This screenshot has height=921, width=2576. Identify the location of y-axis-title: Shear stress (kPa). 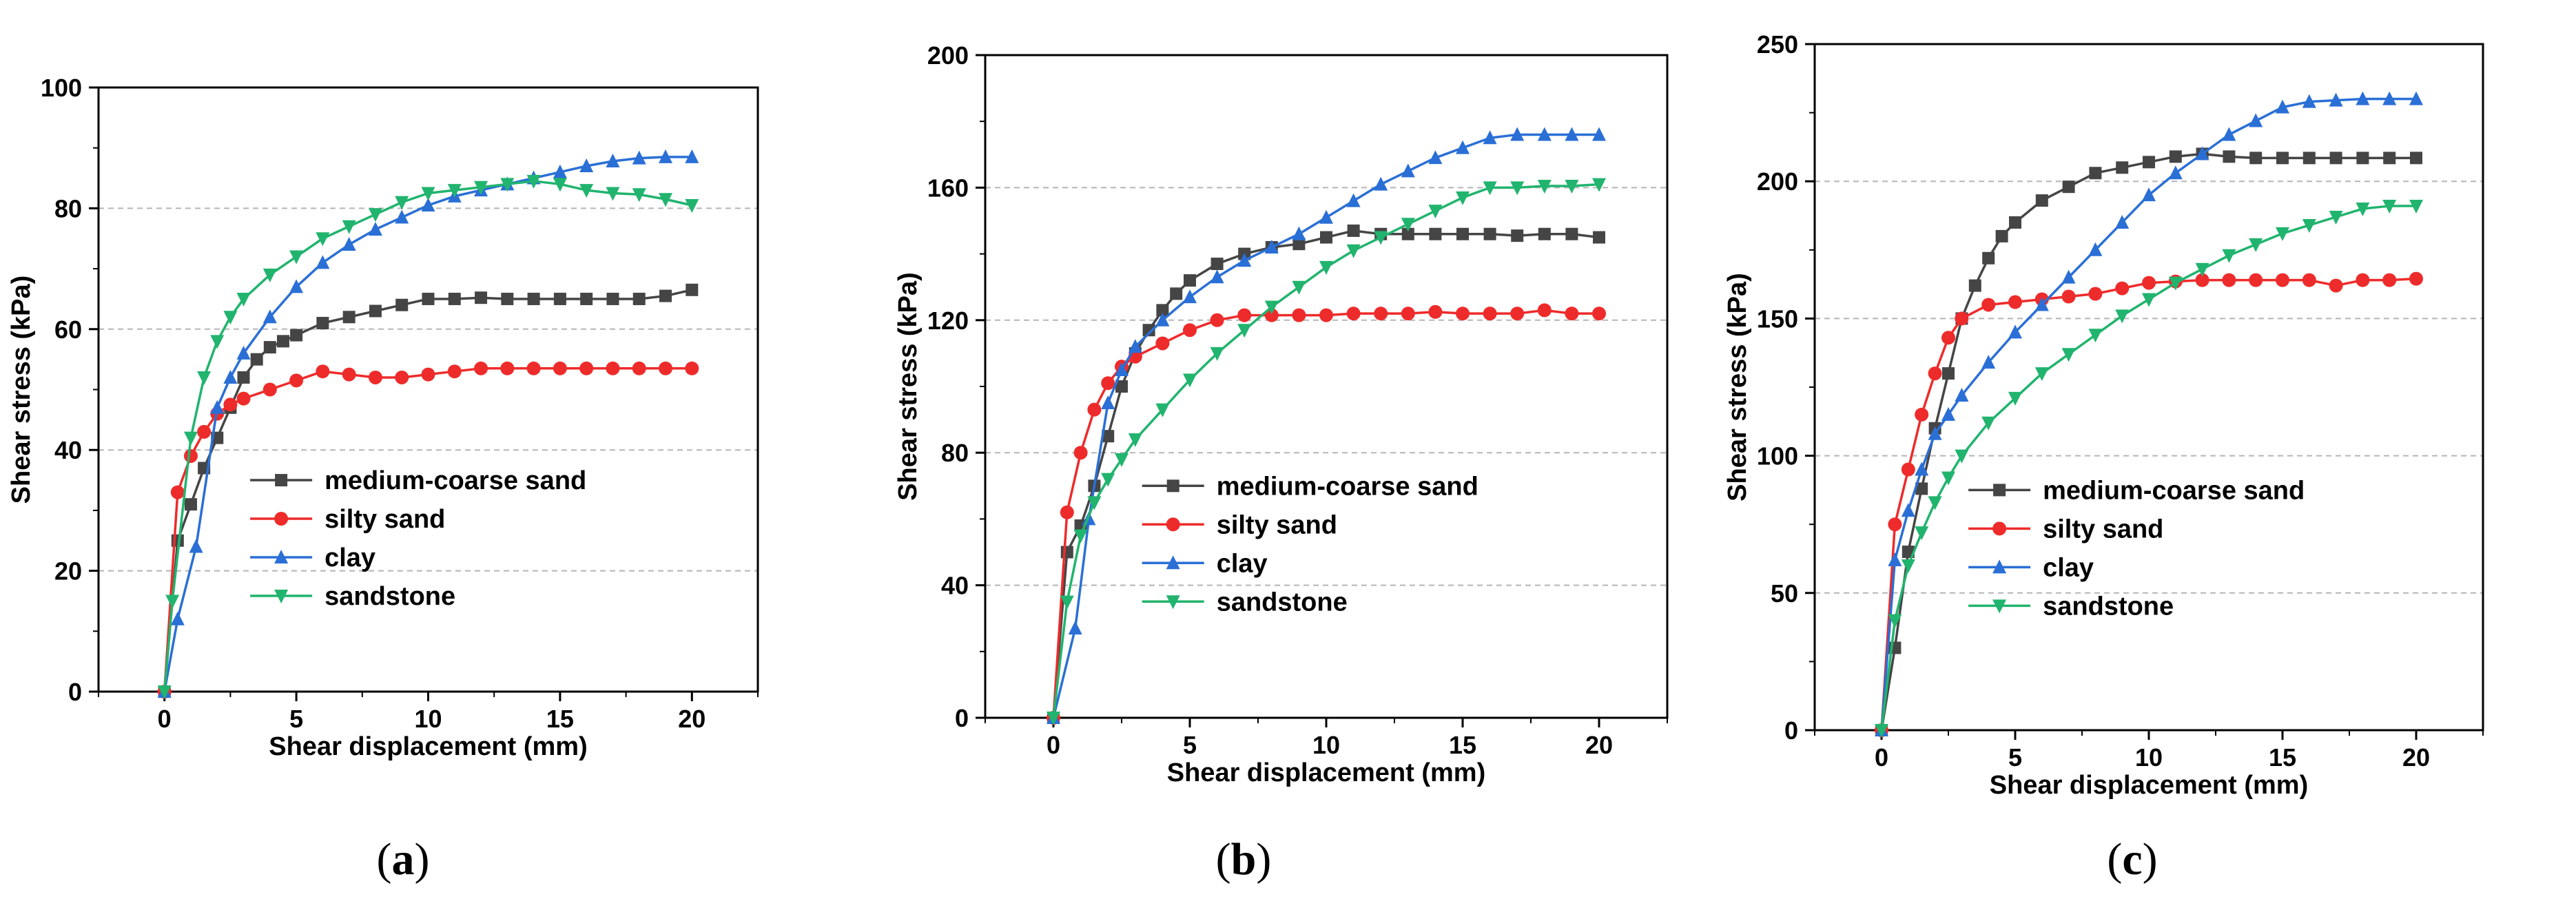
(1737, 387).